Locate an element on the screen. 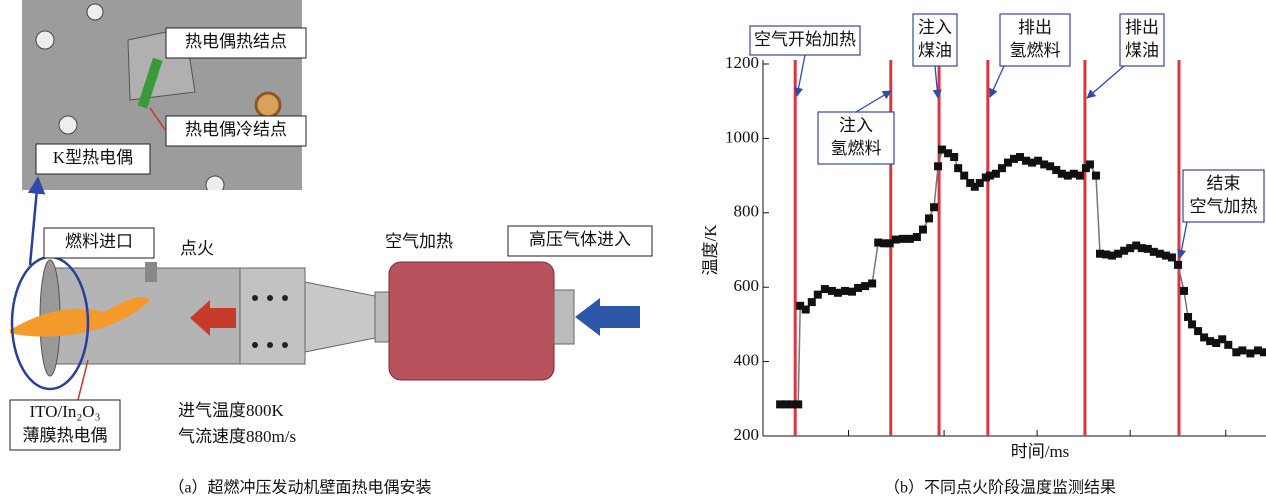 The height and width of the screenshot is (501, 1266). y-axis-label: 温度/K is located at coordinates (710, 250).